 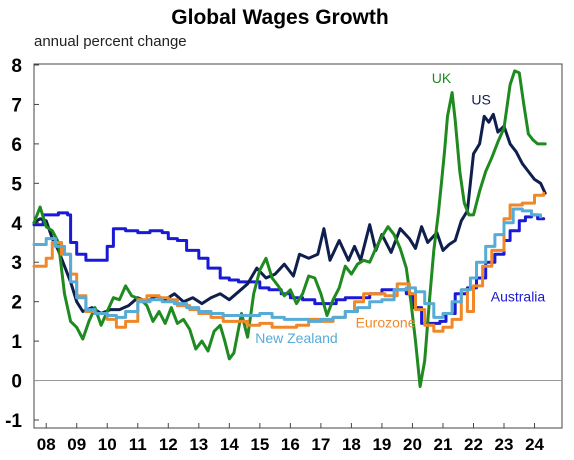 What do you see at coordinates (386, 322) in the screenshot?
I see `series-label-eurozone: Eurozone` at bounding box center [386, 322].